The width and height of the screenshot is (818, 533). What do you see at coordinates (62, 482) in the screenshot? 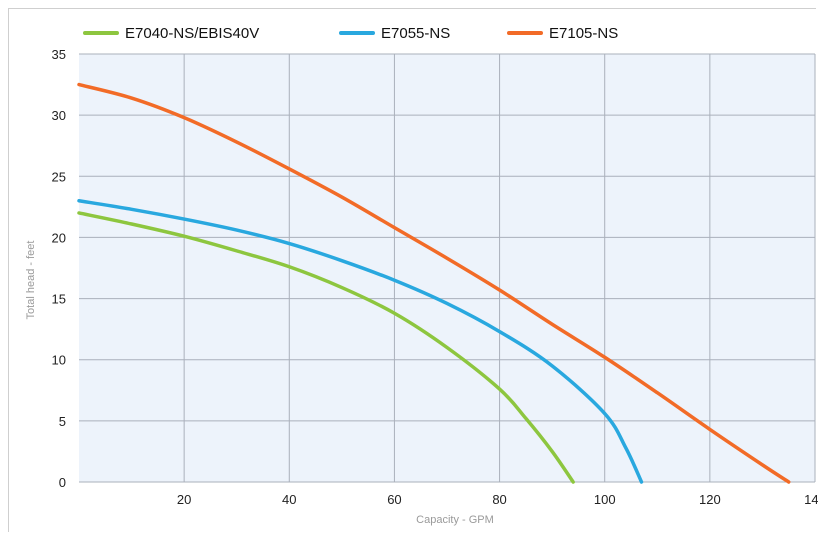
I see `y-tick-label: 0` at bounding box center [62, 482].